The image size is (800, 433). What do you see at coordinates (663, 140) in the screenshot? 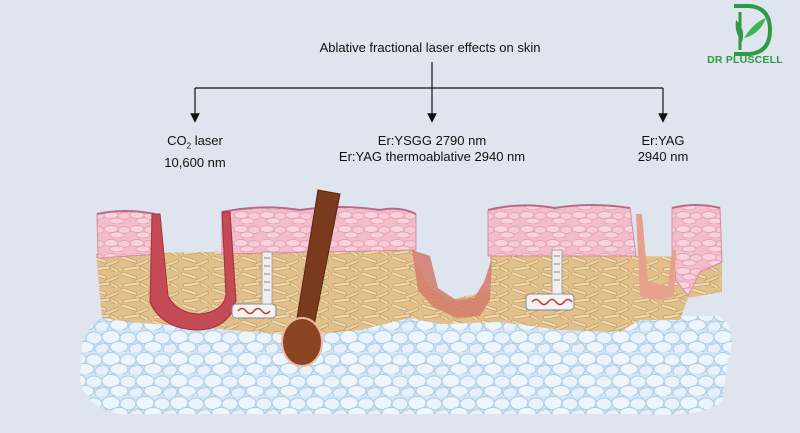
I see `label-eryag-line1: Er:YAG` at bounding box center [663, 140].